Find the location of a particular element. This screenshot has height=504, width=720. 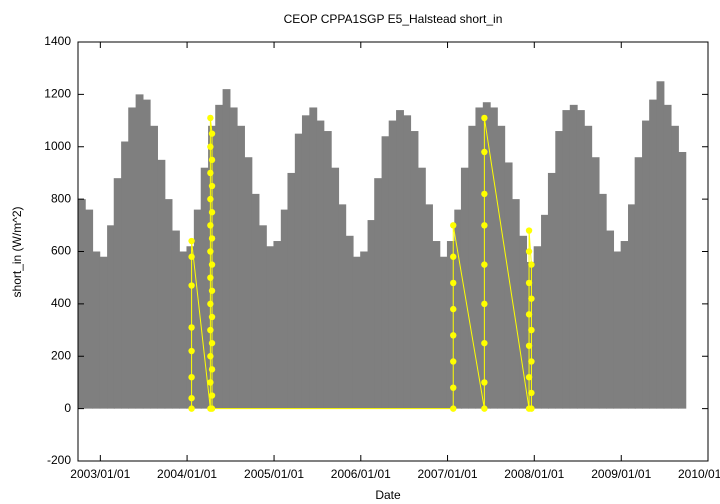

y-tick-label: -200 is located at coordinates (59, 460).